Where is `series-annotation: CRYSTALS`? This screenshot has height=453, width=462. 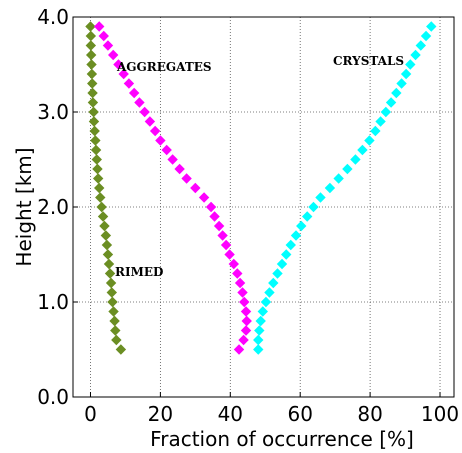
series-annotation: CRYSTALS is located at coordinates (368, 61).